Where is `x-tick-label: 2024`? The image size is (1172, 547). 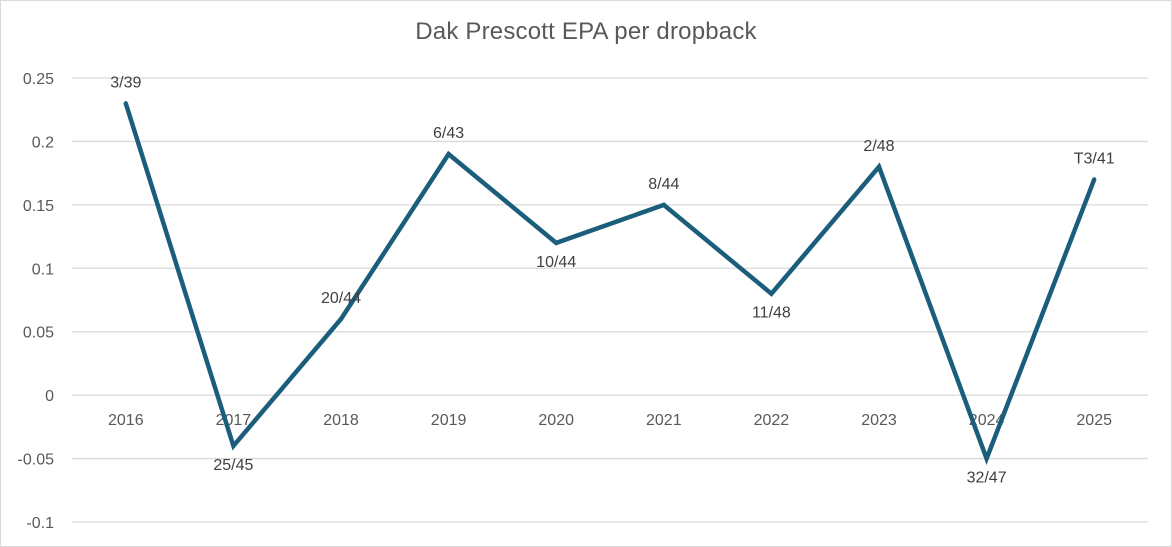
x-tick-label: 2024 is located at coordinates (987, 420).